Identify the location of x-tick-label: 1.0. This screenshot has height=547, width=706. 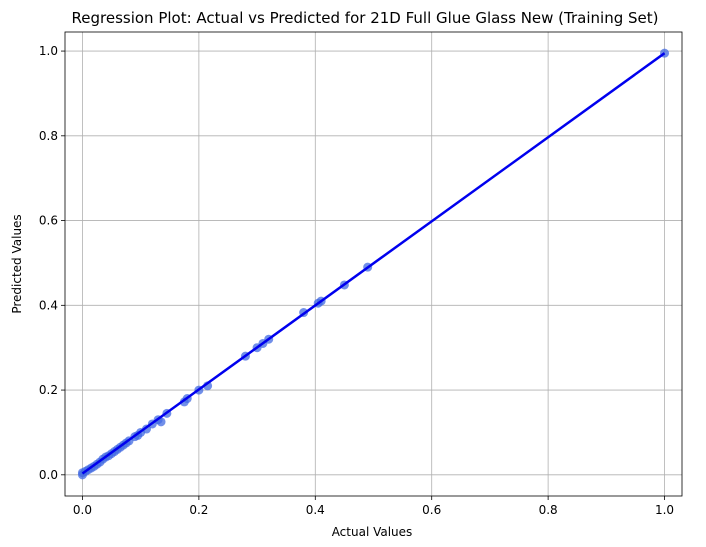
(664, 510).